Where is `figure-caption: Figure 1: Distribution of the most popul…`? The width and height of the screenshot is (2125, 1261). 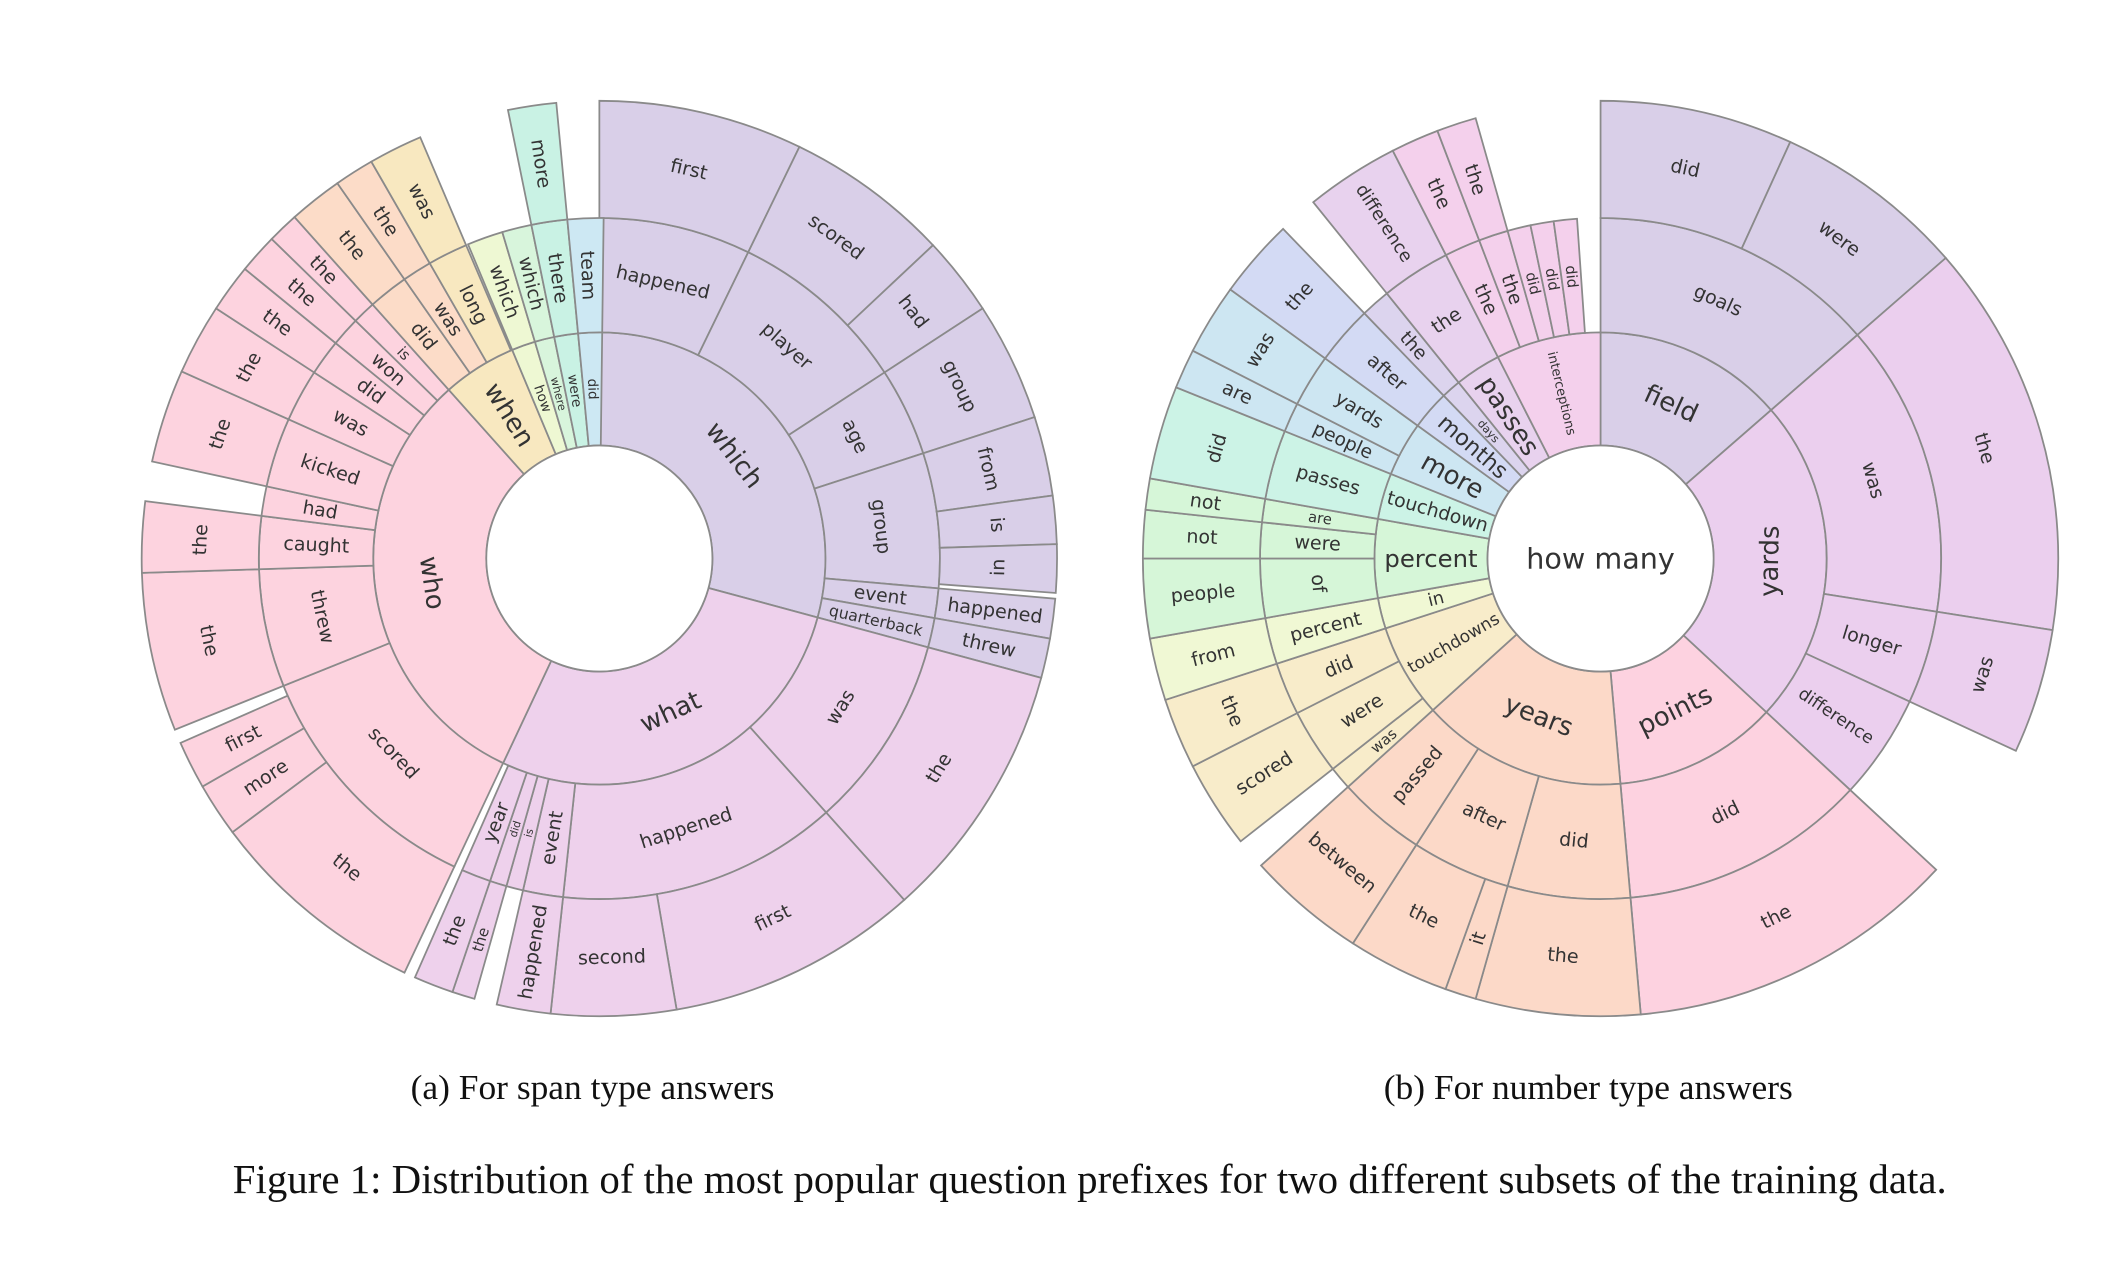 figure-caption: Figure 1: Distribution of the most popul… is located at coordinates (1090, 1179).